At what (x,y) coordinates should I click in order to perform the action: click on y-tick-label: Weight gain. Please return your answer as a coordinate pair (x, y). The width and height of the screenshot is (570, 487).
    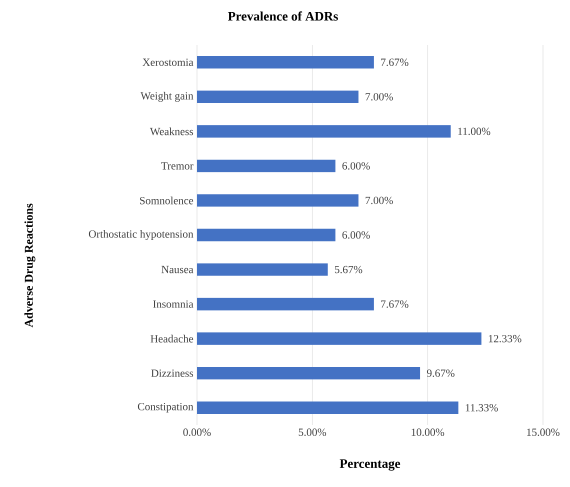
    Looking at the image, I should click on (167, 97).